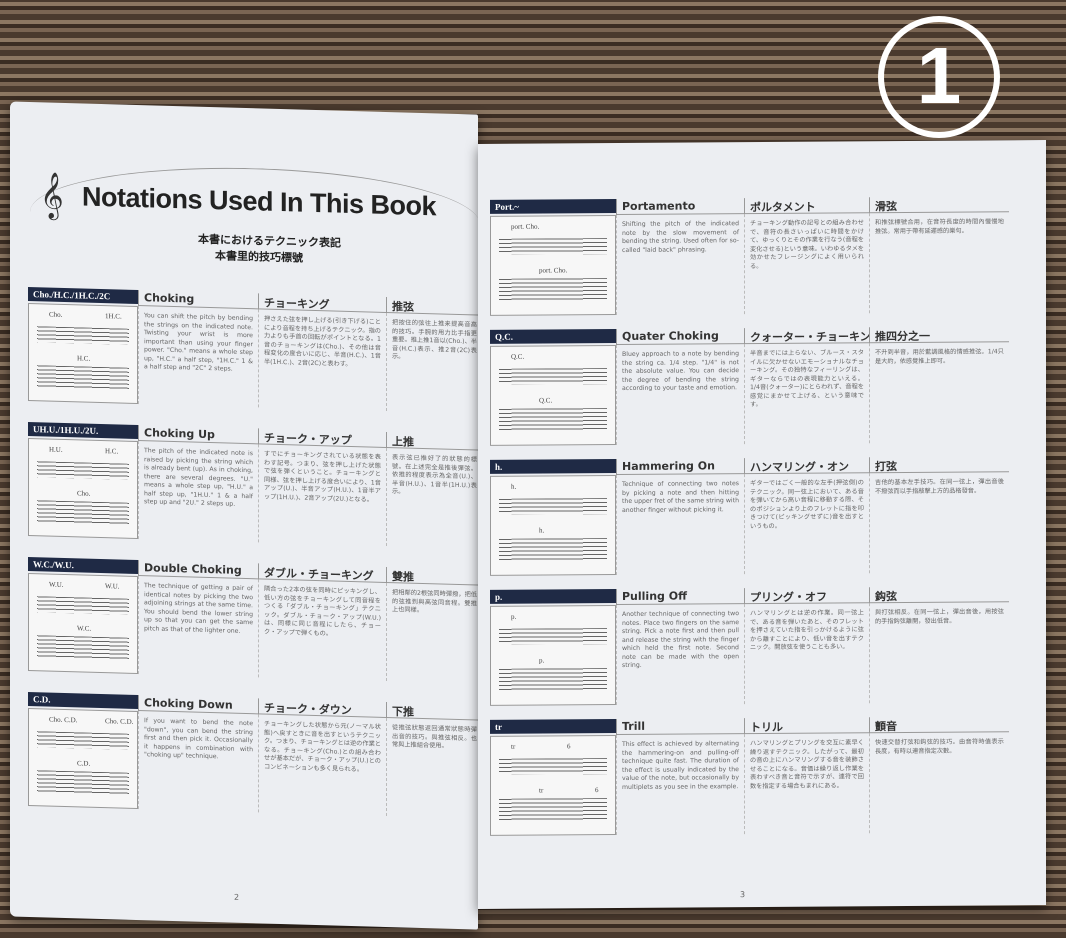  I want to click on term-chinese: 滑弦, so click(939, 205).